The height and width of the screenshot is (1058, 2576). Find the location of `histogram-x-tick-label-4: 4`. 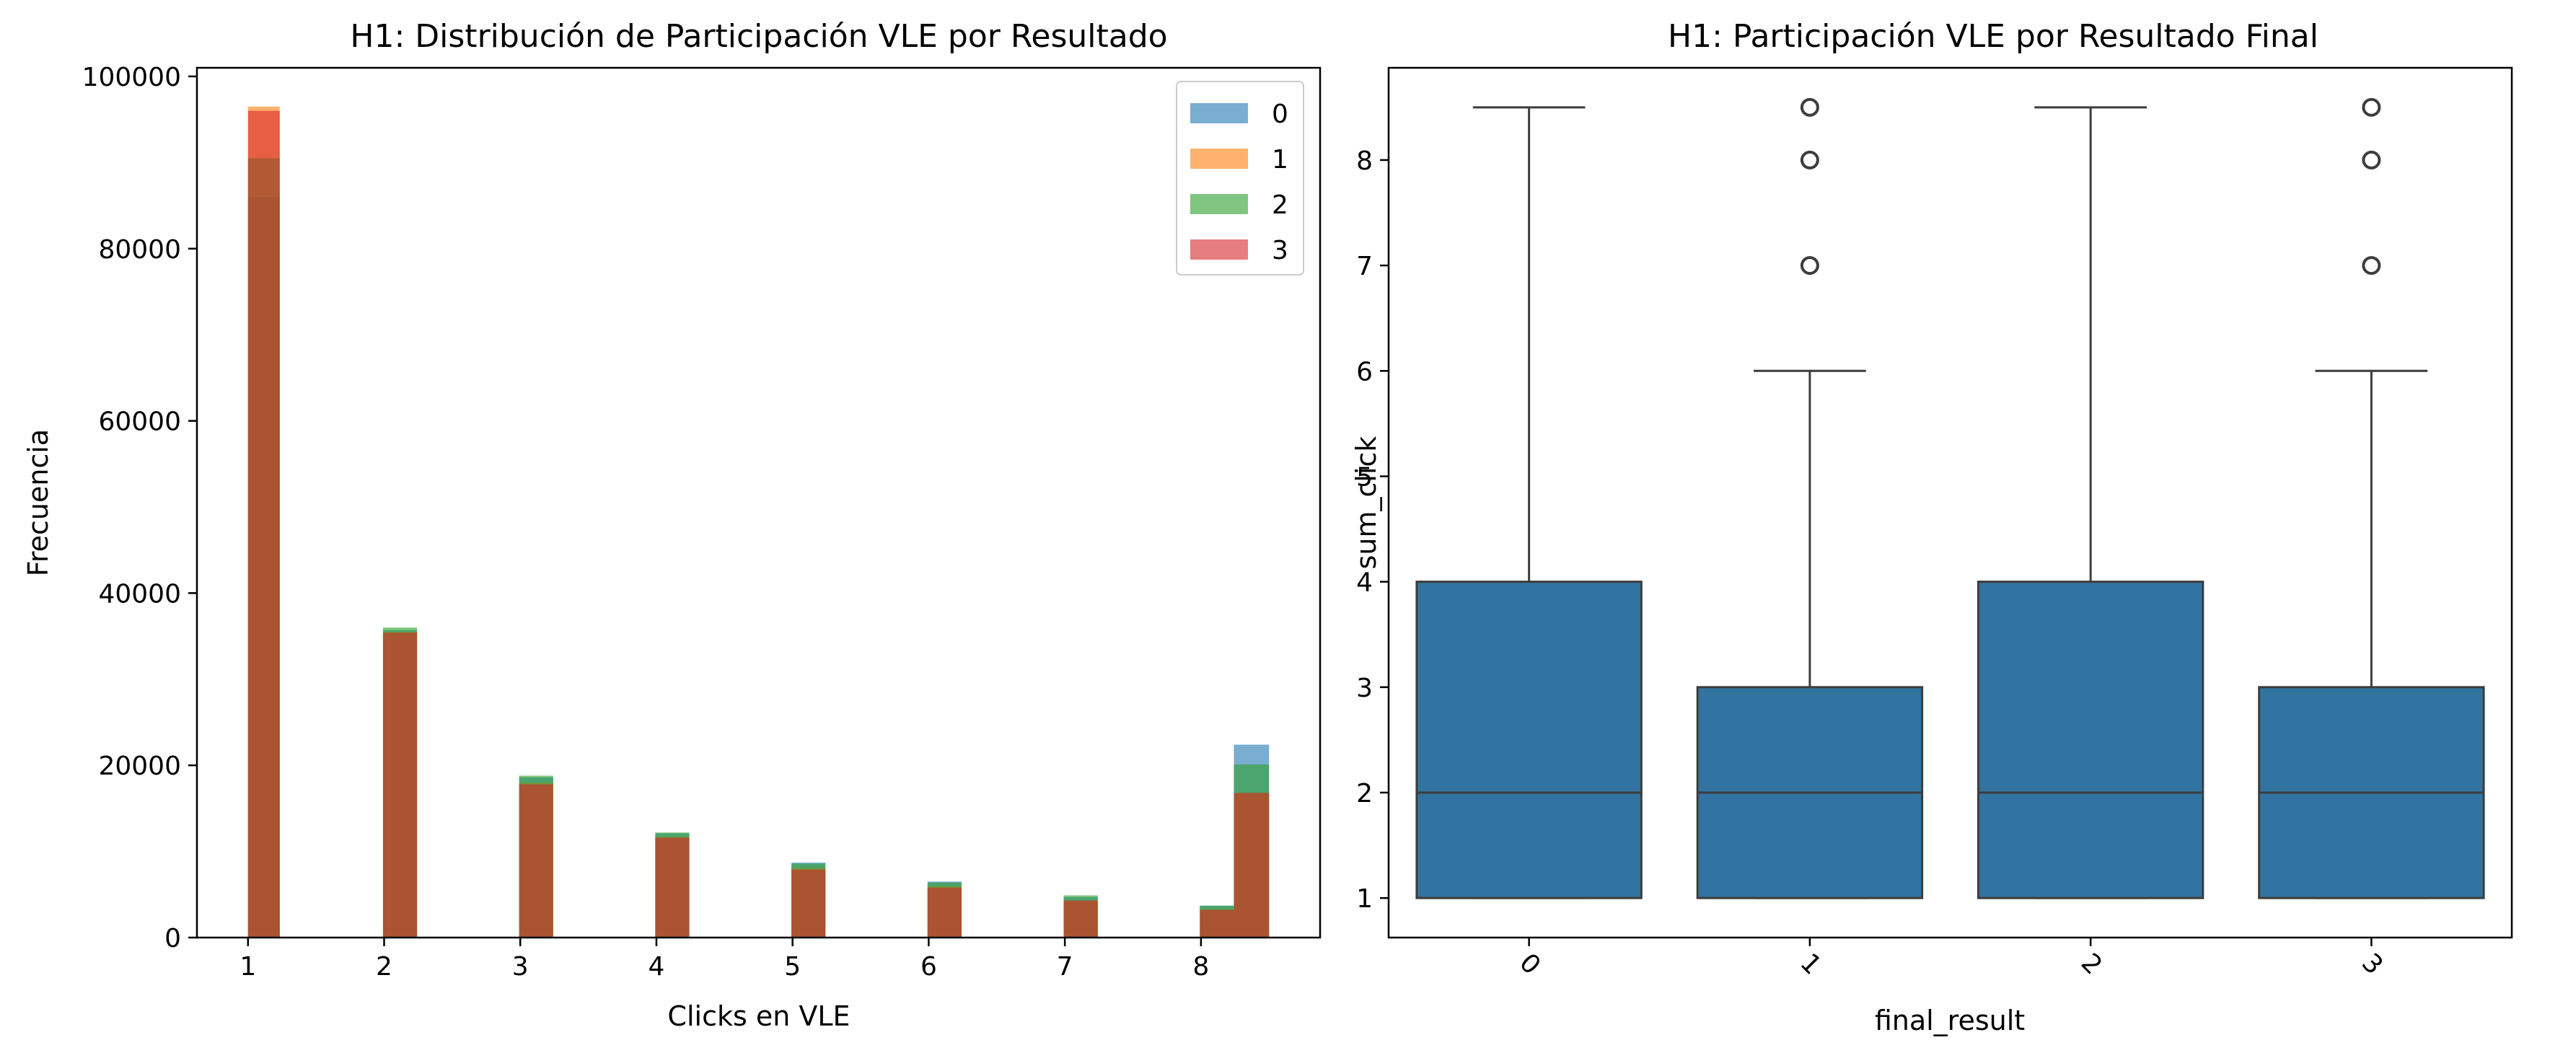

histogram-x-tick-label-4: 4 is located at coordinates (657, 967).